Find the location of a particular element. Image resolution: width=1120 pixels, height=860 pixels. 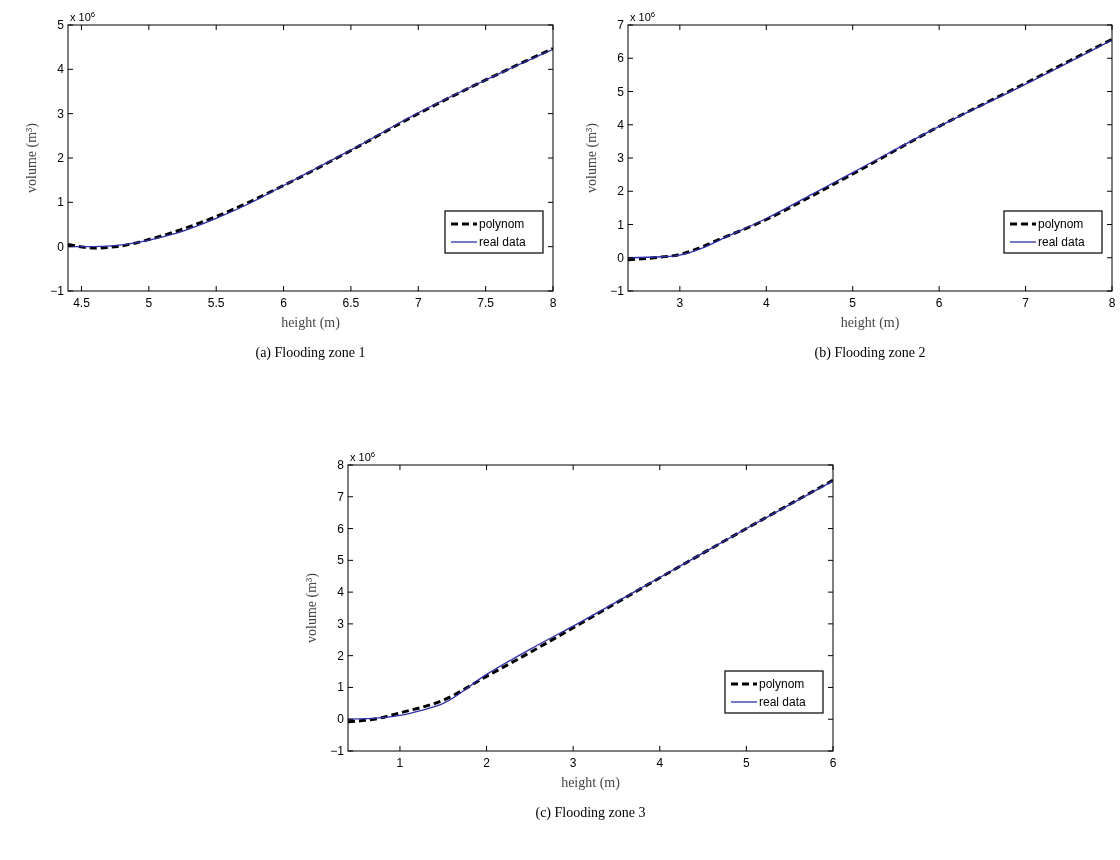

x-tick-label: 6.5 is located at coordinates (351, 303).